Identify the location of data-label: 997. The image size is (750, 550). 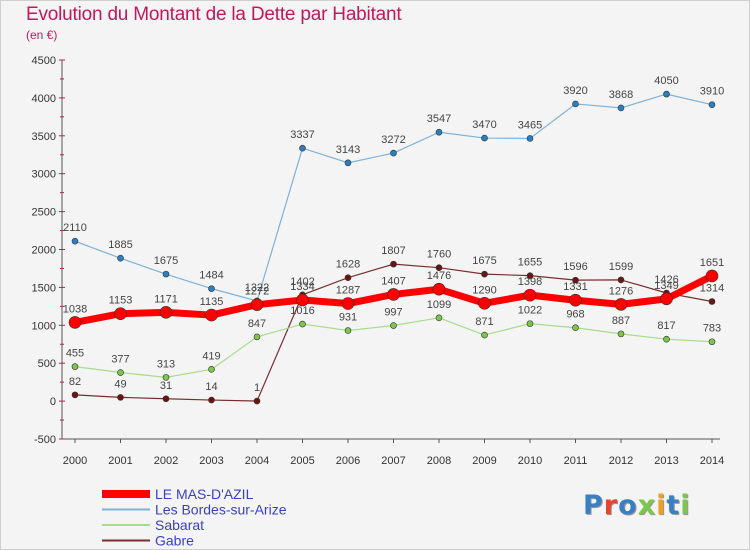
(393, 313).